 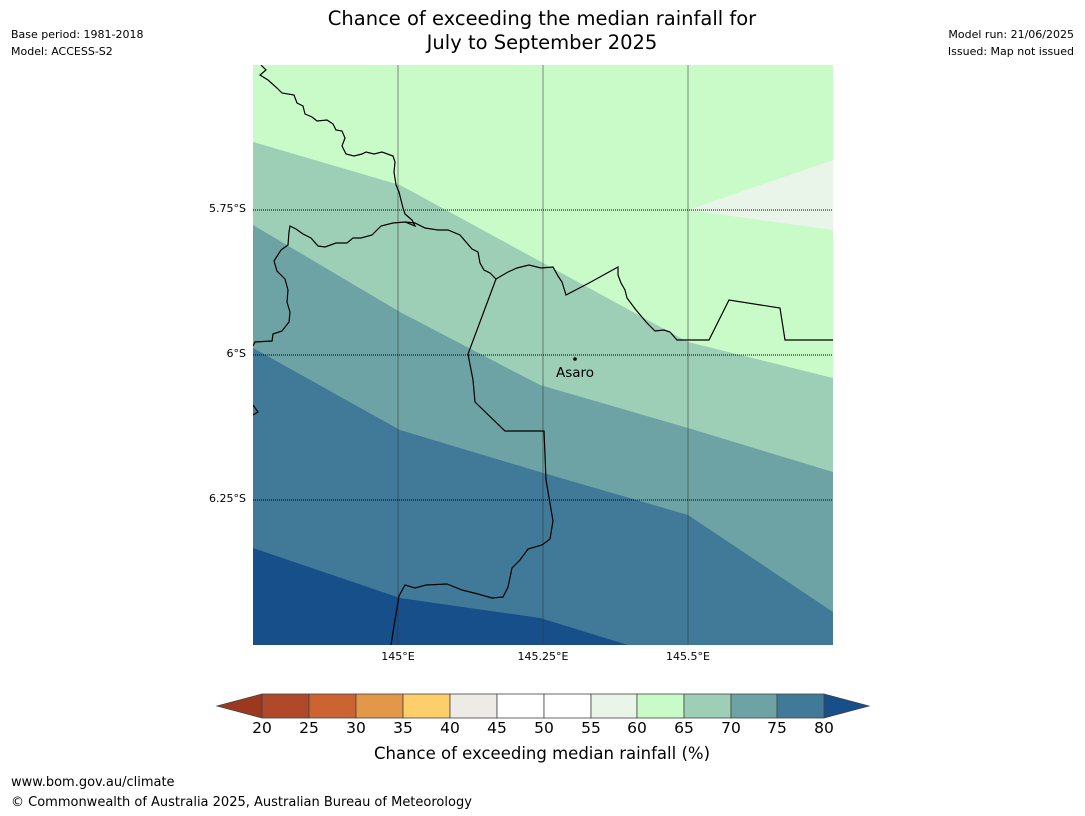 What do you see at coordinates (575, 359) in the screenshot?
I see `asaro-town-marker` at bounding box center [575, 359].